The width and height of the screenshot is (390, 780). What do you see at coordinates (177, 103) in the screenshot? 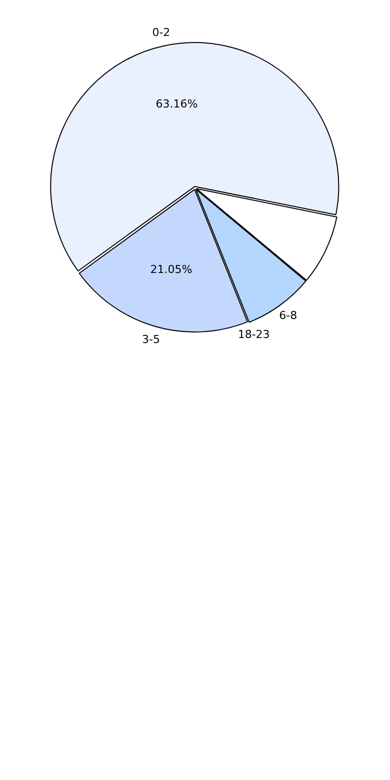
I see `data-label: 63.16%` at bounding box center [177, 103].